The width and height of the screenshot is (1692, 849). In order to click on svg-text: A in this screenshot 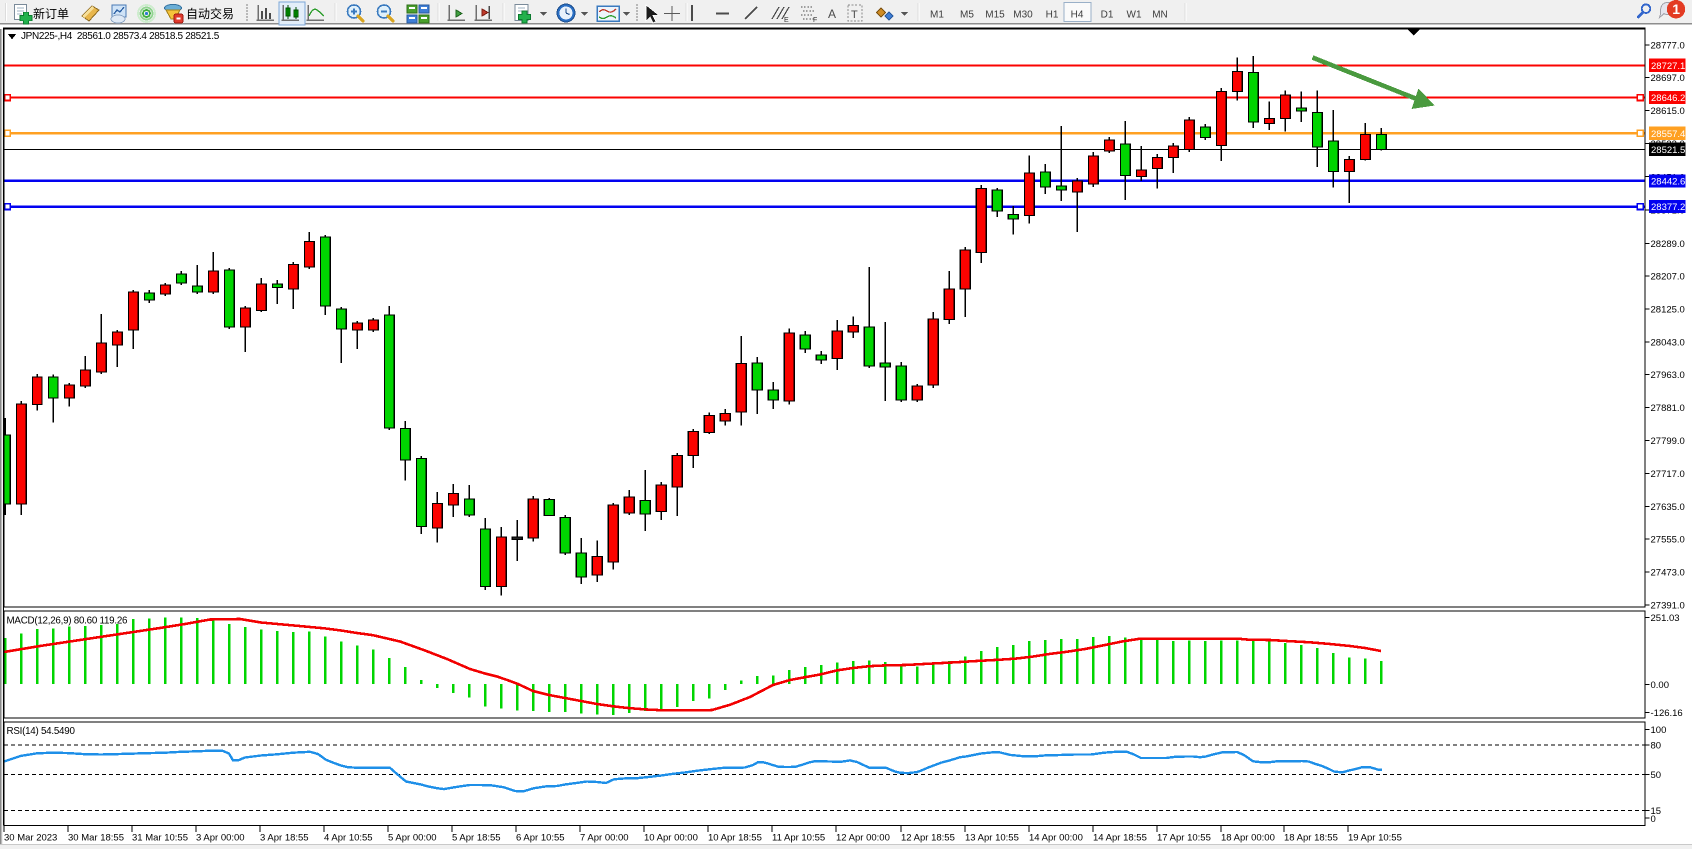, I will do `click(832, 14)`.